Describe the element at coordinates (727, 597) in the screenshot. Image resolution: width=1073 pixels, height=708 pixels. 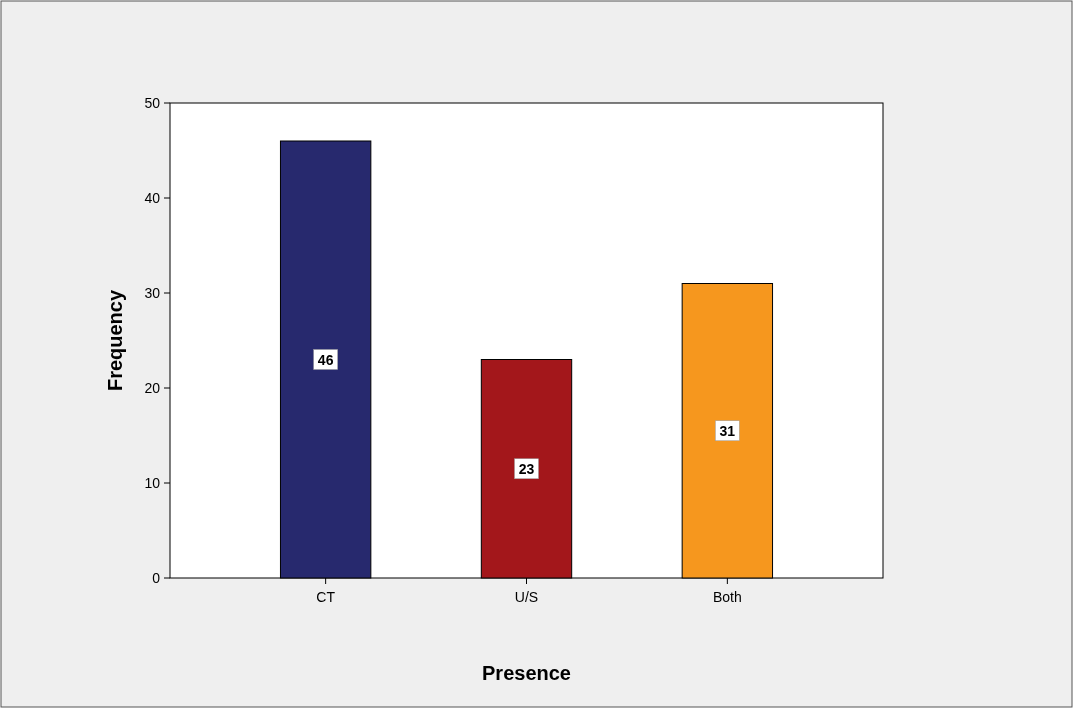
I see `x-tick-label: Both` at that location.